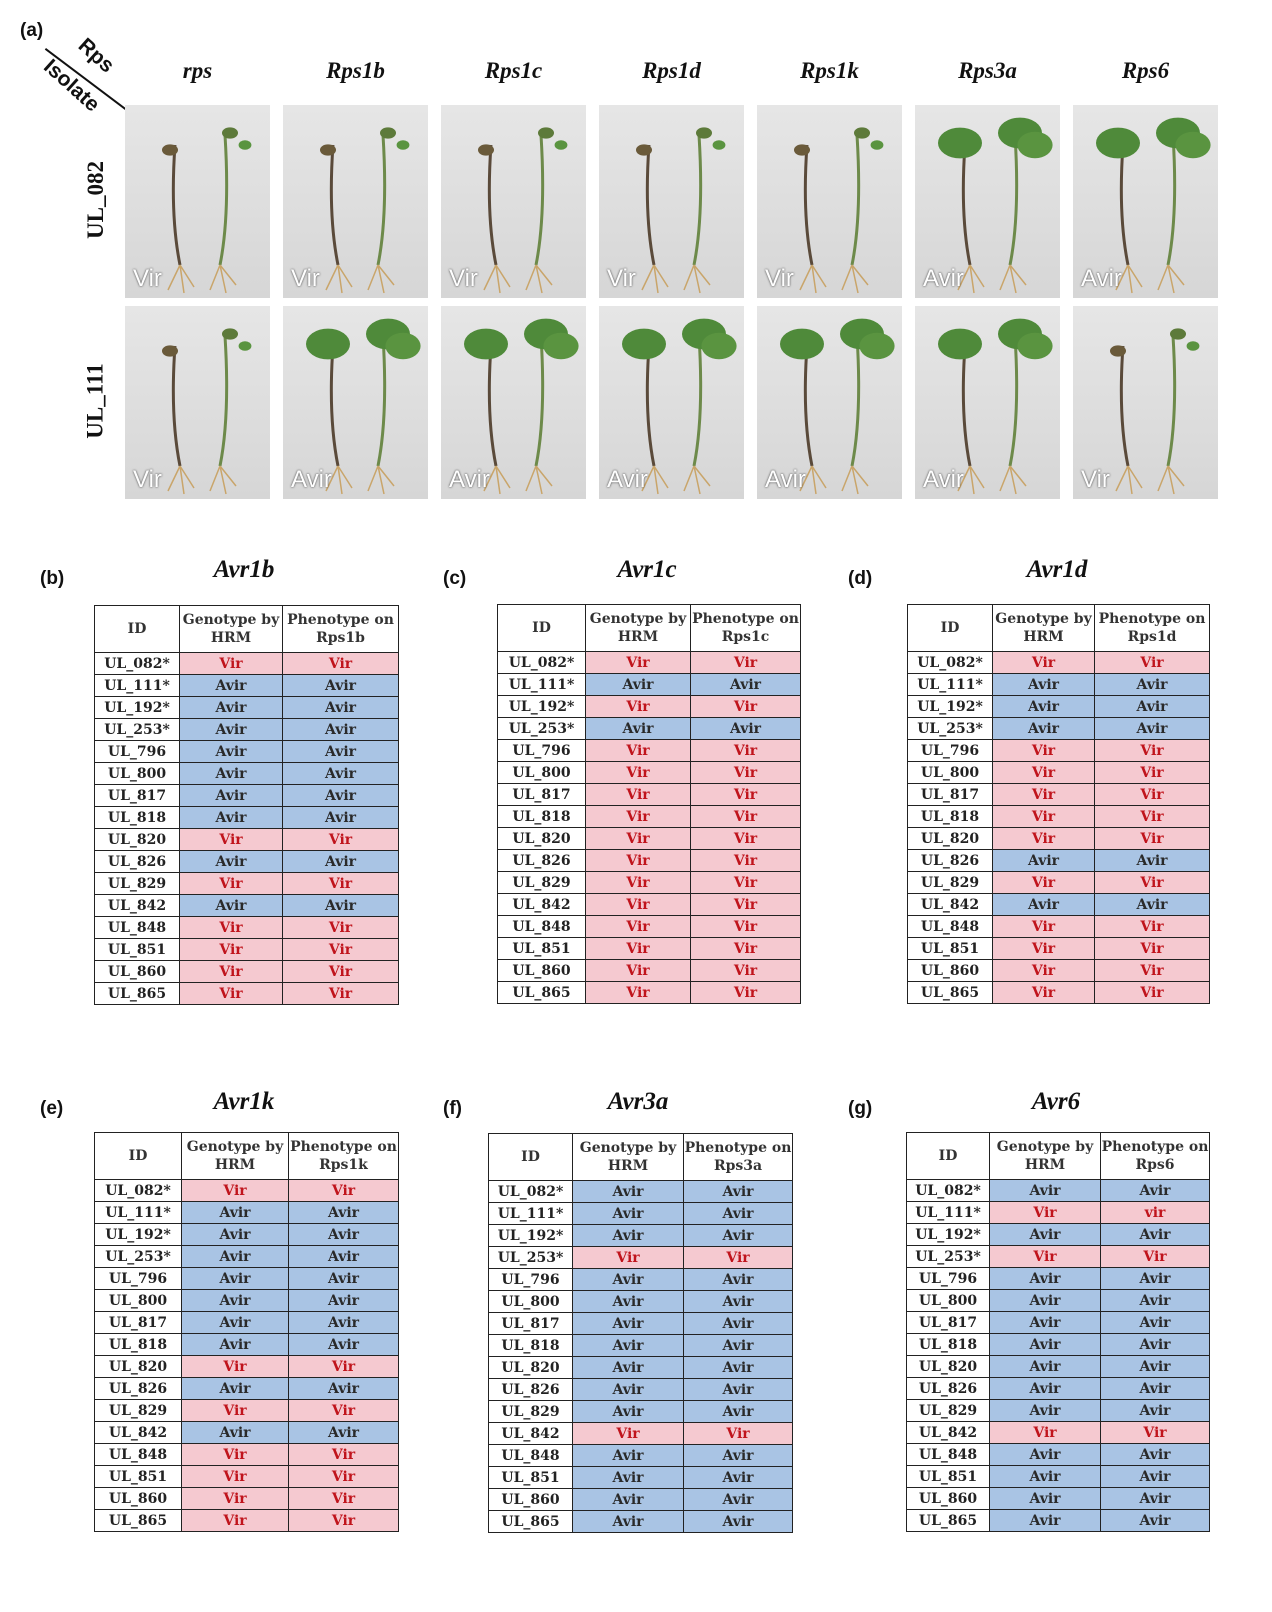  I want to click on header-row: ID Genotype by HRM Phenotype on Rps1k, so click(246, 1156).